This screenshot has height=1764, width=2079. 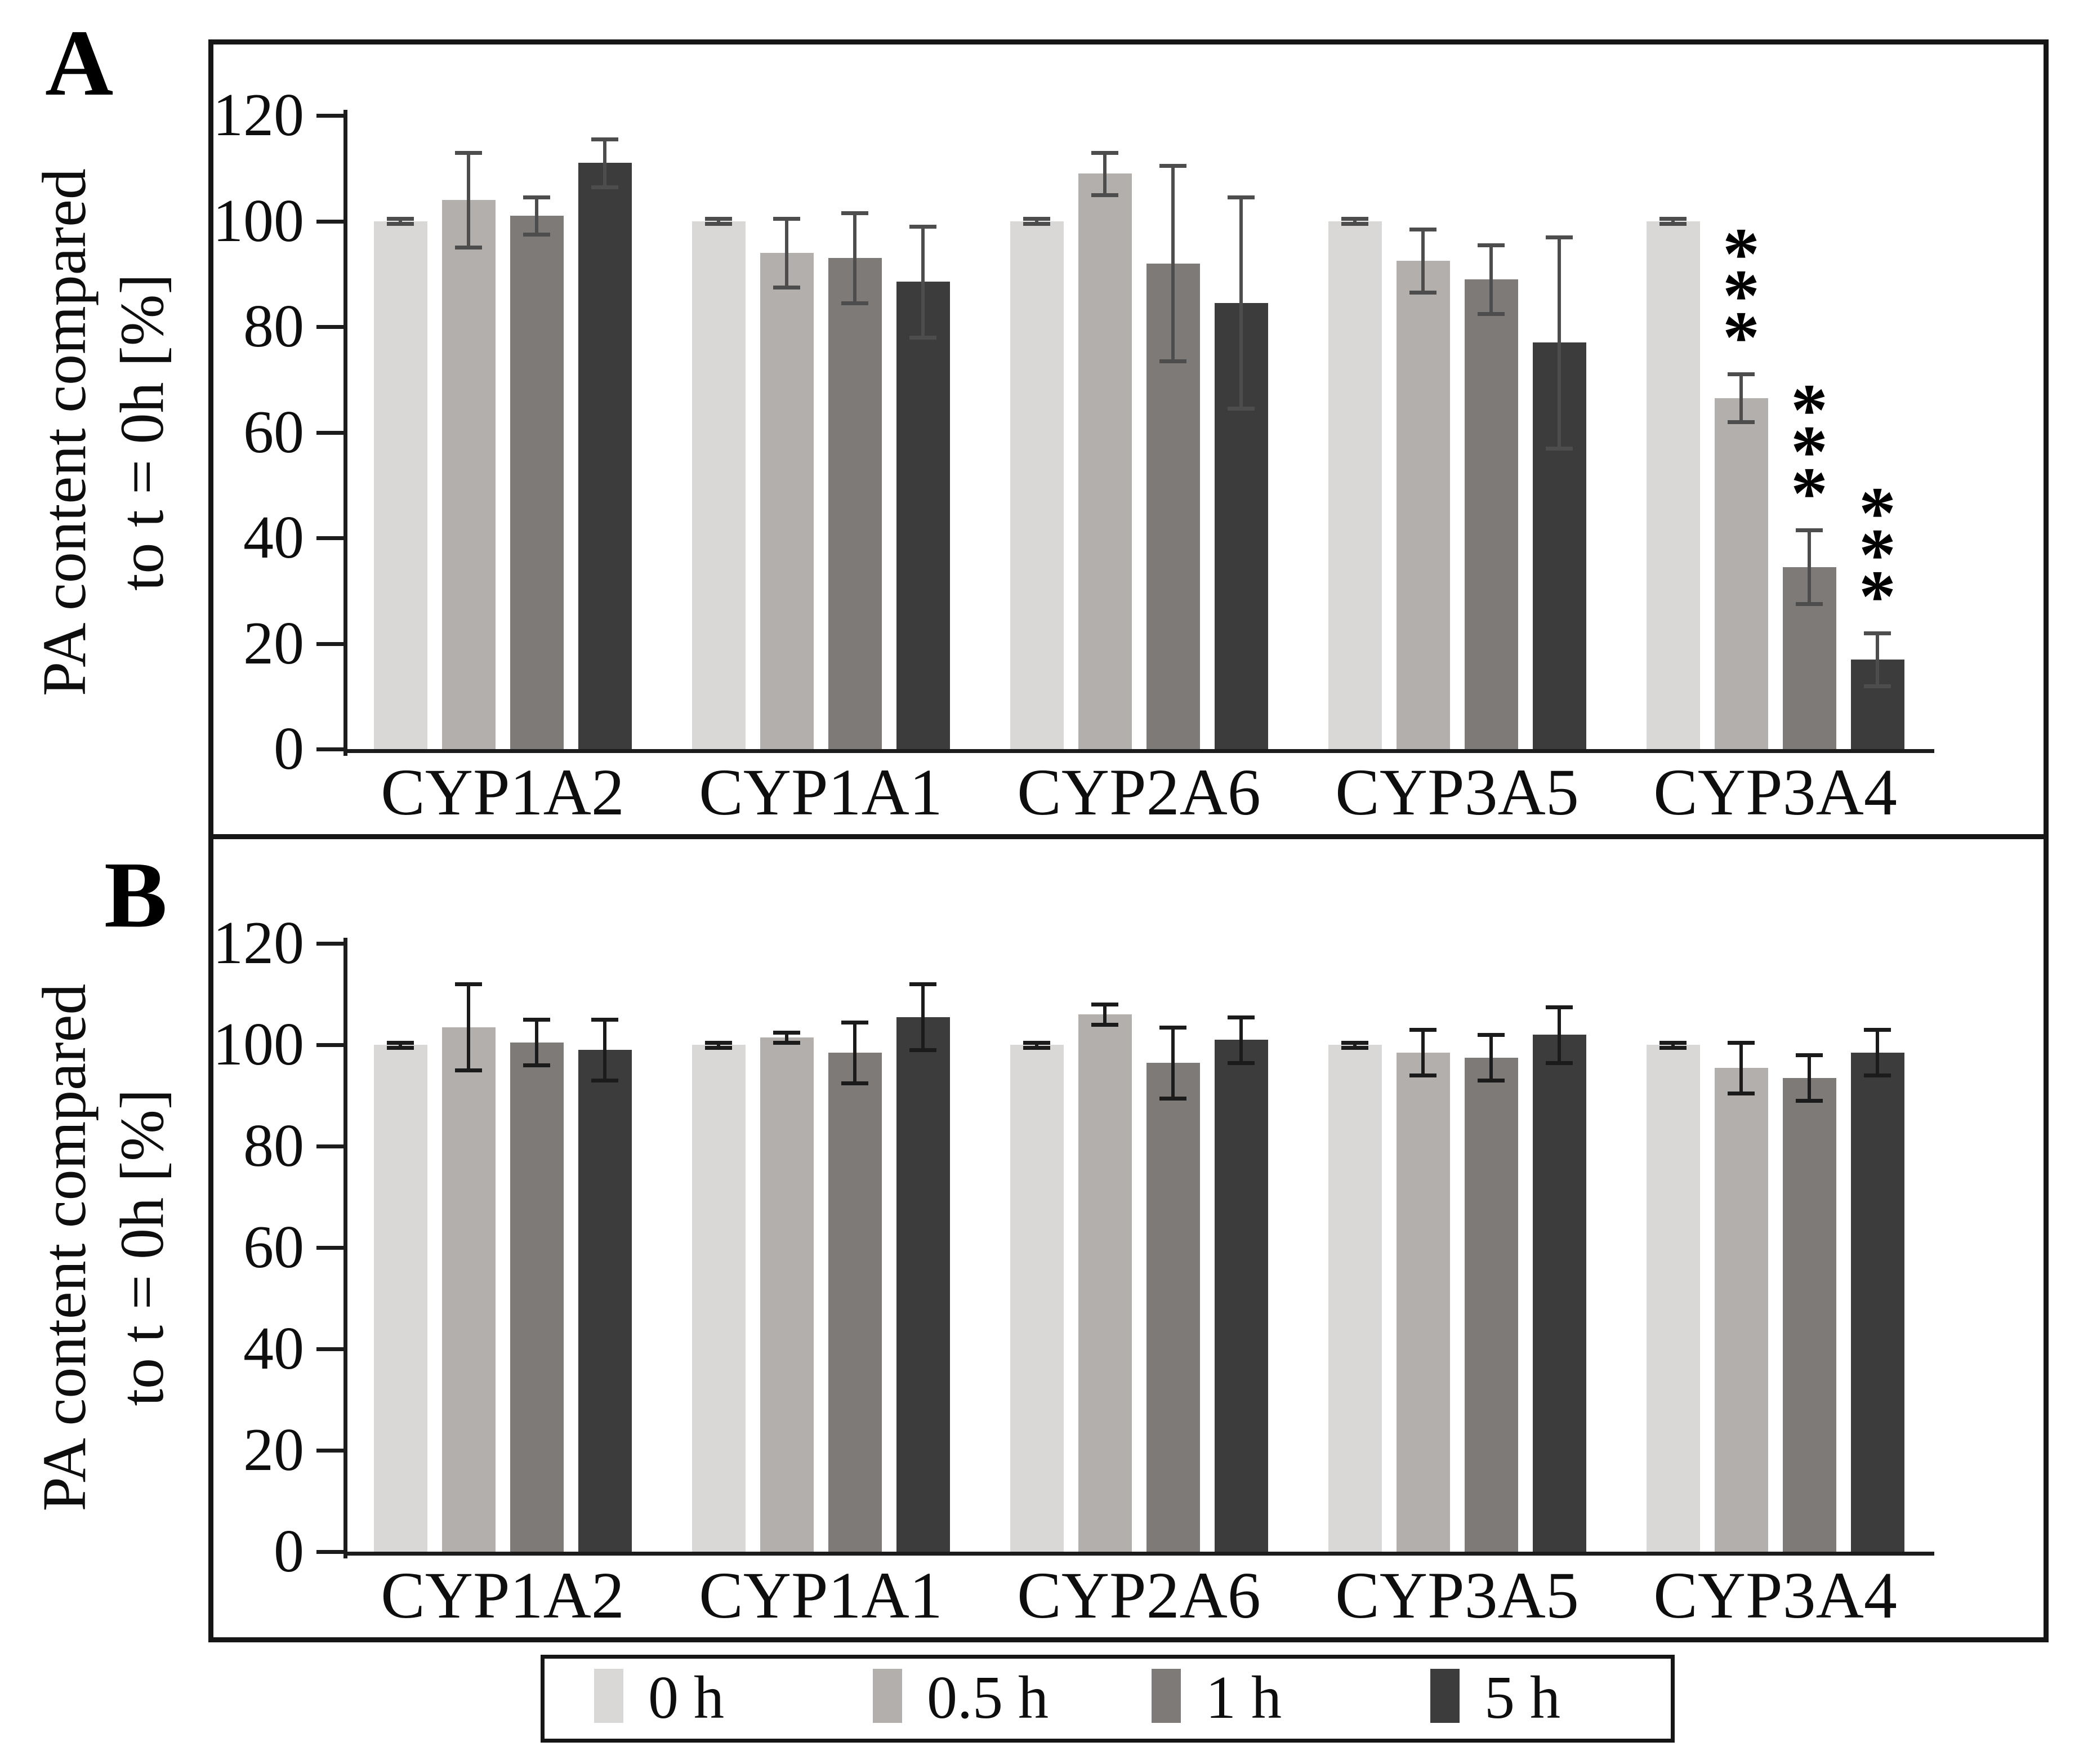 I want to click on y-axis-line, so click(x=345, y=433).